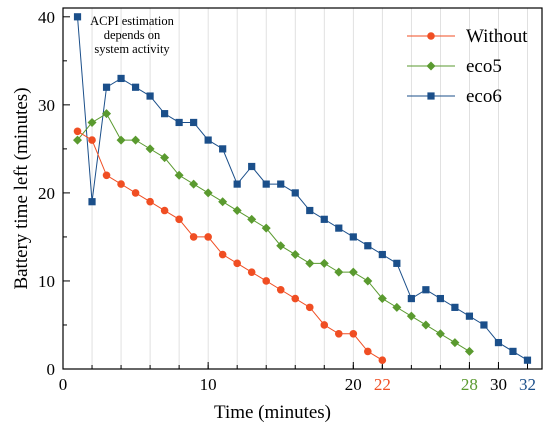 The width and height of the screenshot is (546, 425). Describe the element at coordinates (46, 281) in the screenshot. I see `y-tick-label: 10` at that location.